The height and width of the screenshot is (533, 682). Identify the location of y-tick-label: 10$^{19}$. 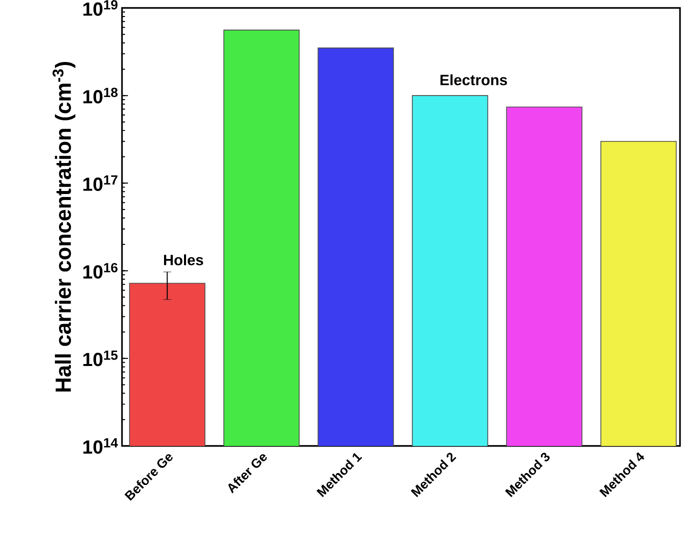
(100, 8).